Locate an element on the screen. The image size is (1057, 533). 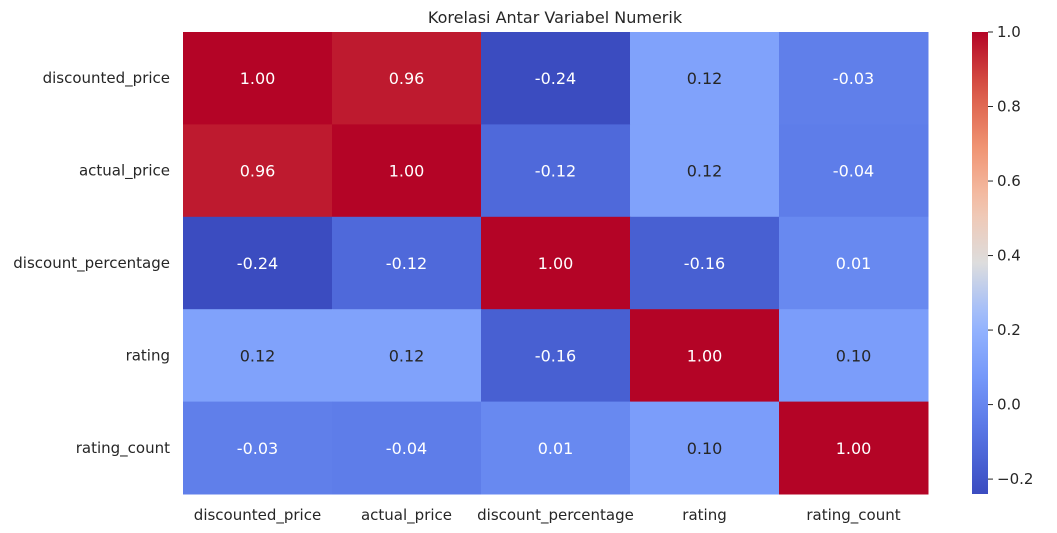
x-tick-label: discounted_price is located at coordinates (257, 515).